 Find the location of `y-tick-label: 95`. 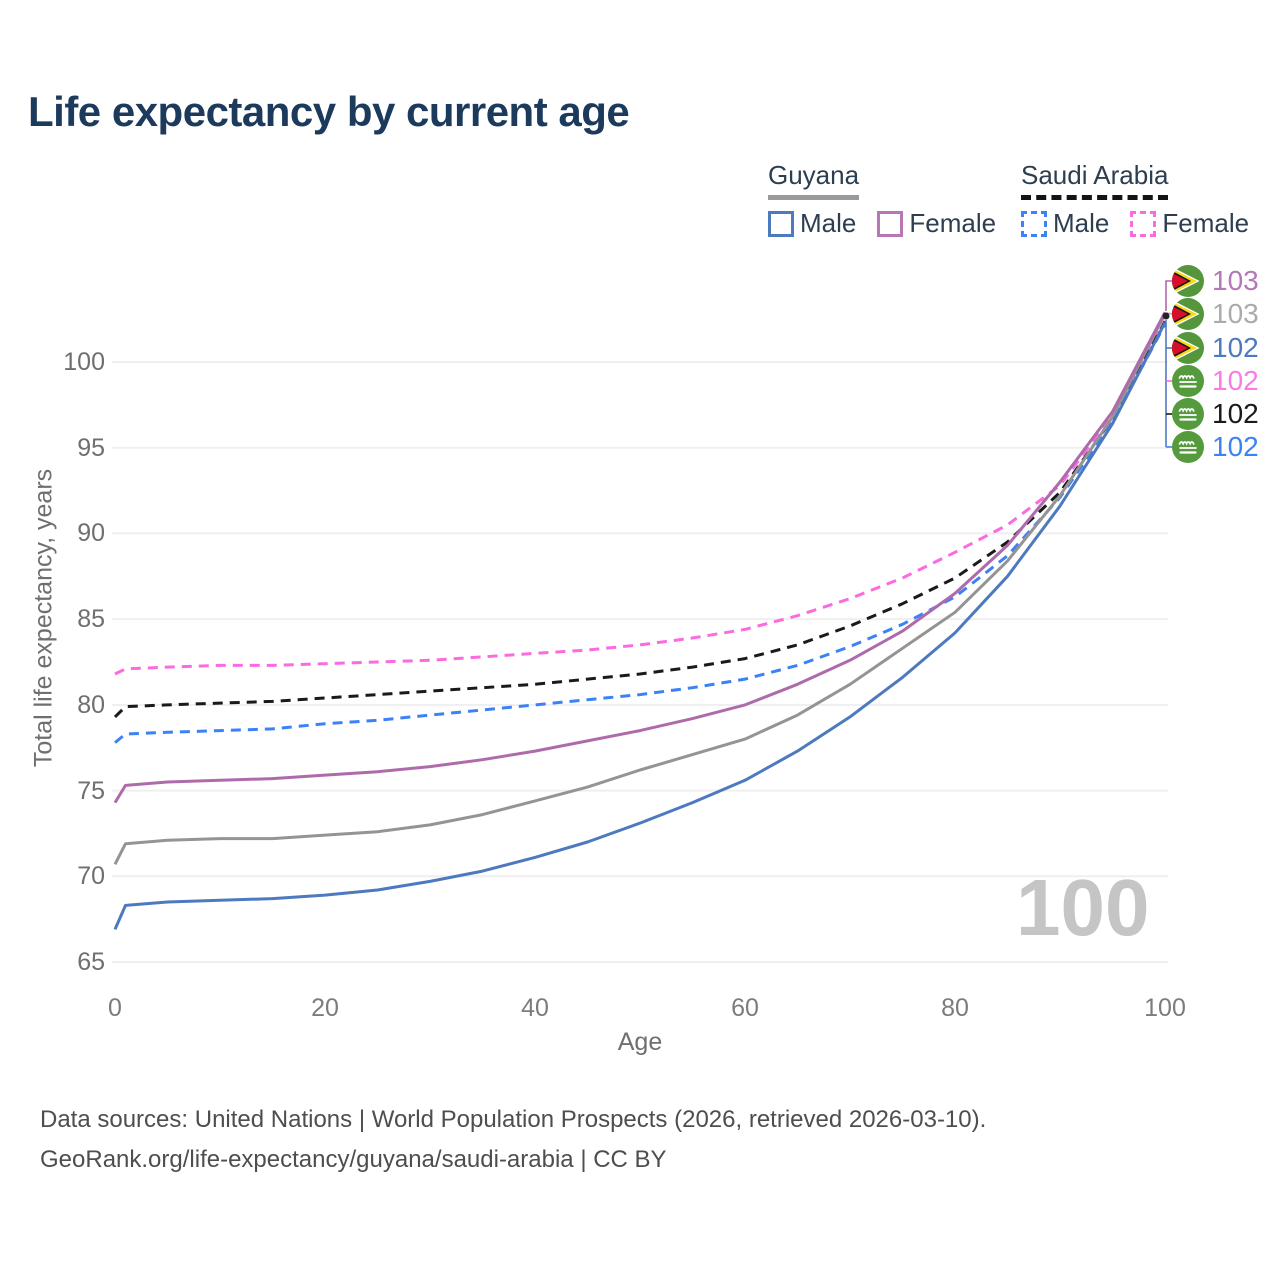

y-tick-label: 95 is located at coordinates (91, 447).